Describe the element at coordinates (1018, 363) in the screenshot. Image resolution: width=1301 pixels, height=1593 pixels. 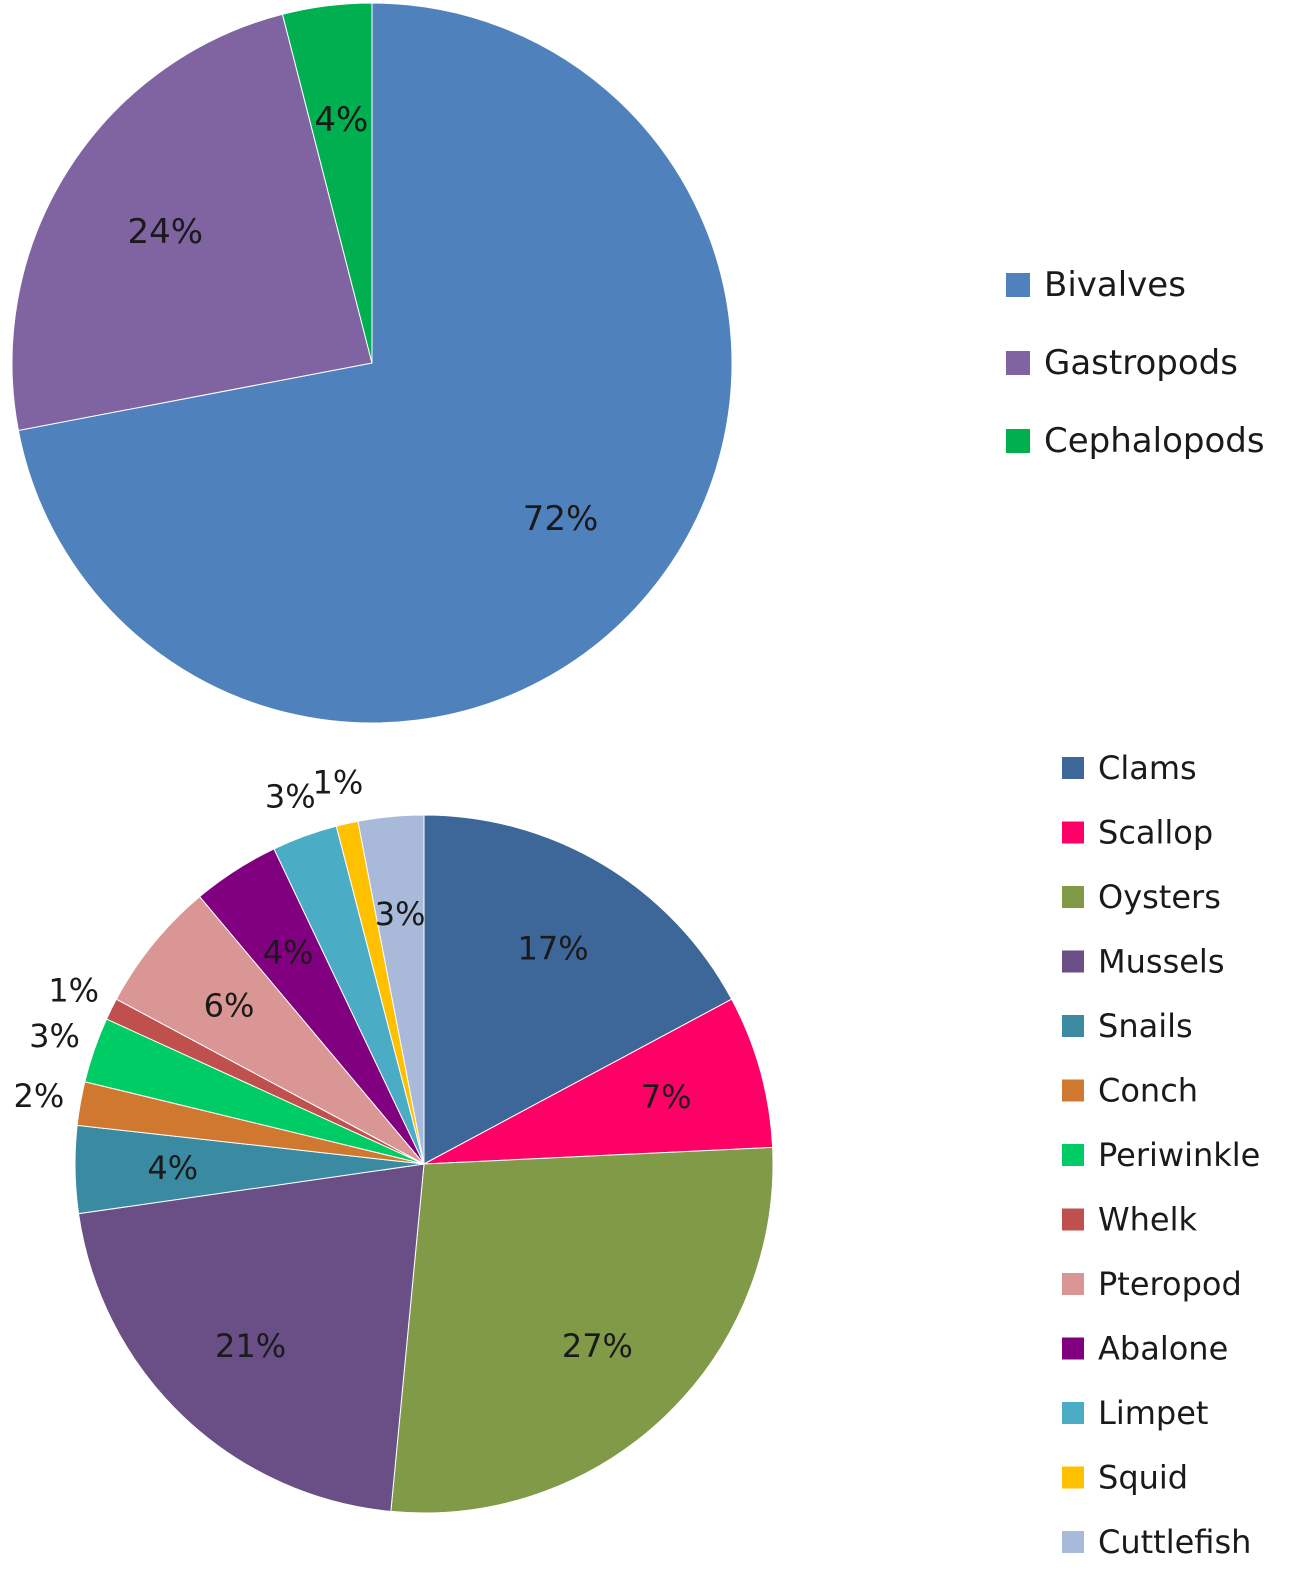
I see `legend-swatch-gastropods` at that location.